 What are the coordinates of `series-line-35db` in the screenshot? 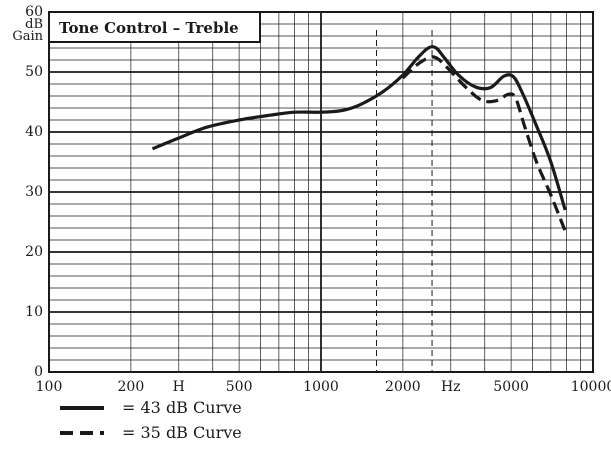 It's located at (484, 143).